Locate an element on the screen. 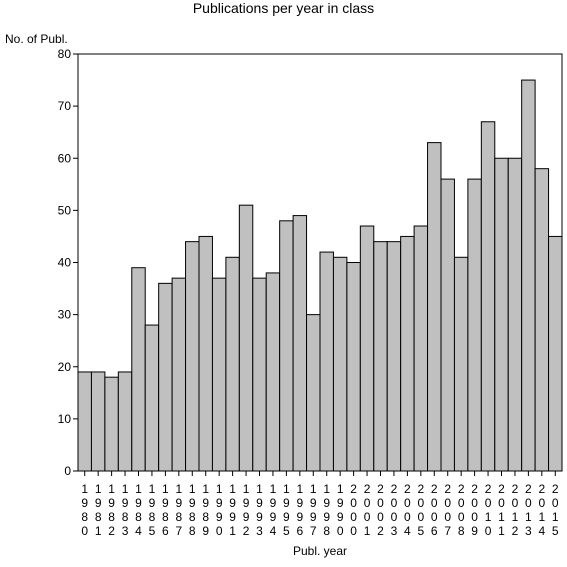 This screenshot has height=567, width=567. y-tick-label: 40 is located at coordinates (65, 263).